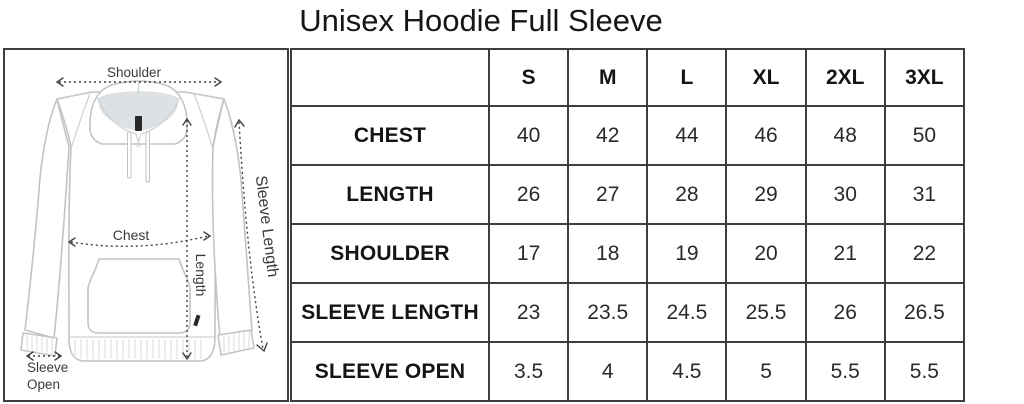 This screenshot has width=1024, height=404. I want to click on size-value-cell: 25.5, so click(766, 312).